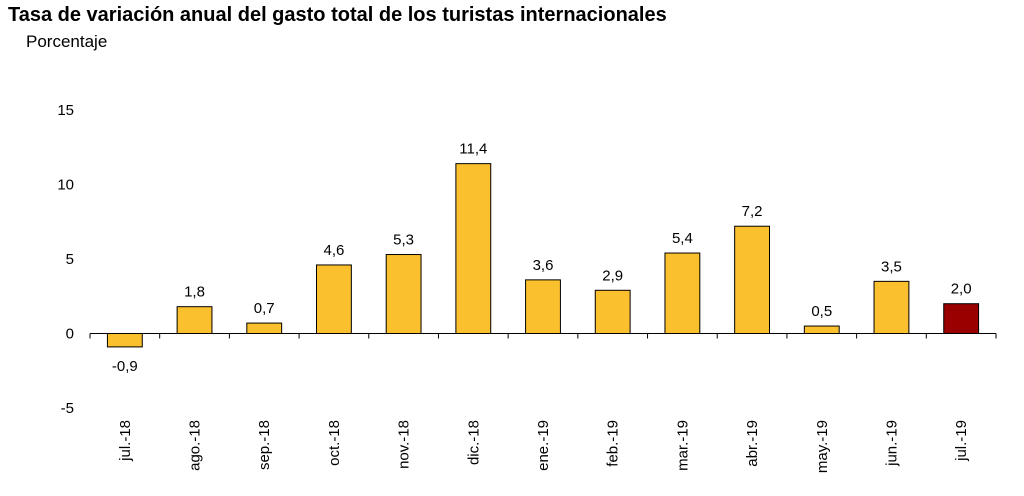 The image size is (1024, 496). Describe the element at coordinates (891, 266) in the screenshot. I see `data-label: 3,5` at that location.